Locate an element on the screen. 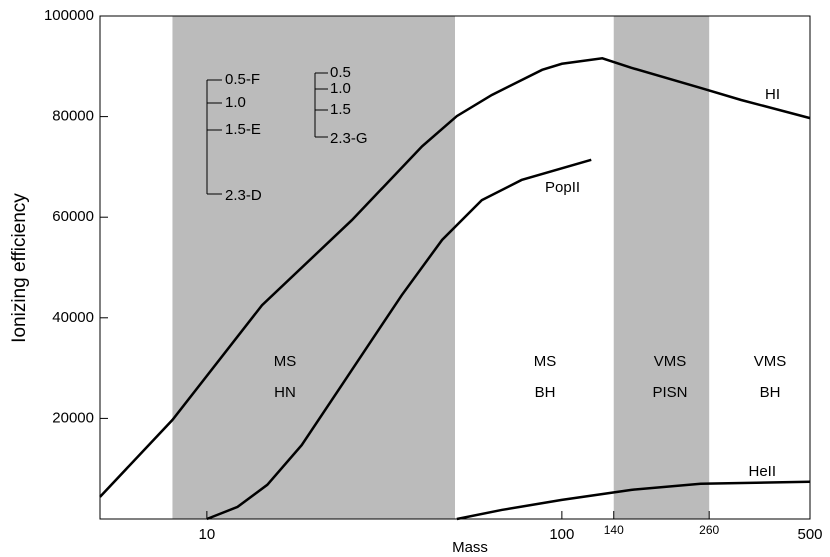 The image size is (830, 557). y-tick-label: 40000 is located at coordinates (73, 317).